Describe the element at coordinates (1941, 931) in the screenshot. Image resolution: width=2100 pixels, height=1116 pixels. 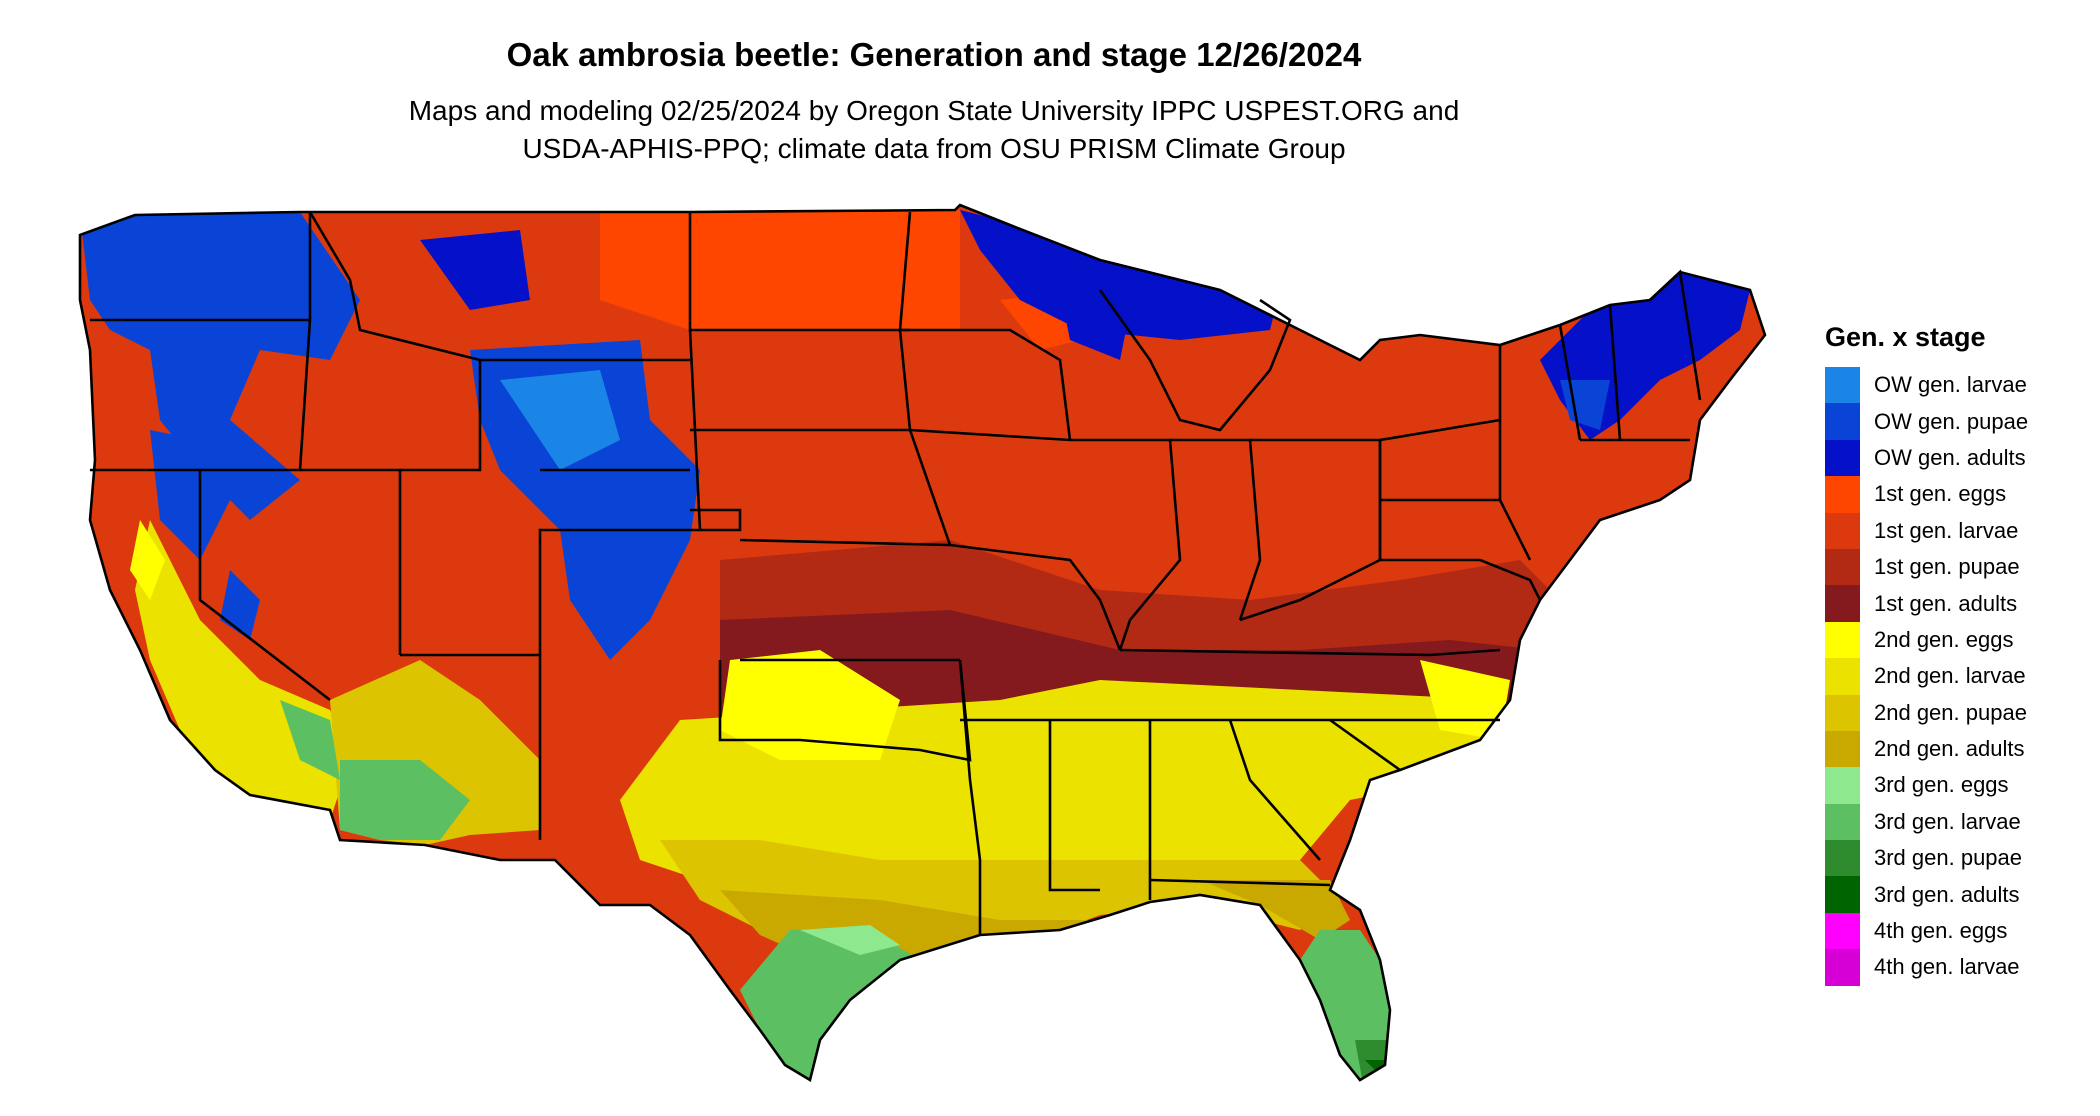
I see `legend-label: 4th gen. eggs` at that location.